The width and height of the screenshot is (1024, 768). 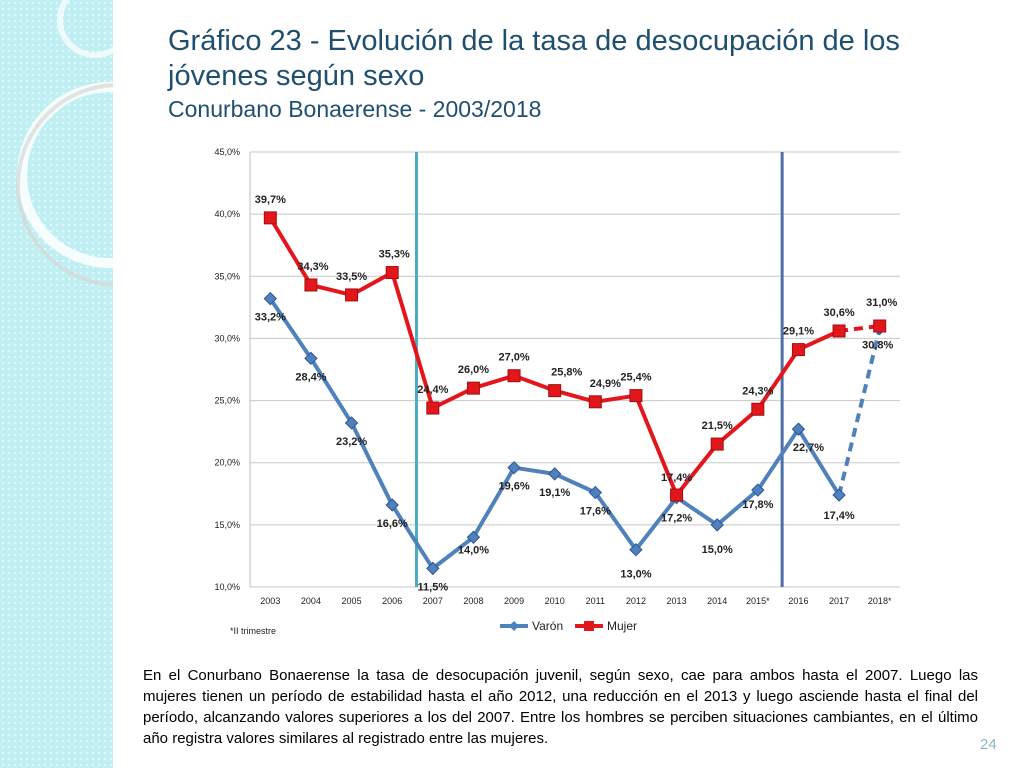 I want to click on data-label-varon: 22,7%, so click(x=808, y=448).